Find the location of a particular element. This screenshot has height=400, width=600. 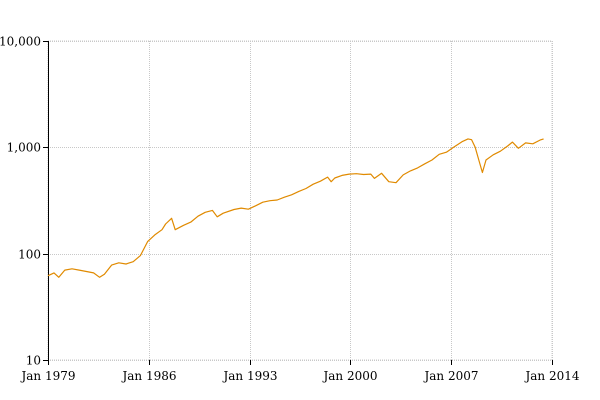

y-tick-label: 10 is located at coordinates (33, 361).